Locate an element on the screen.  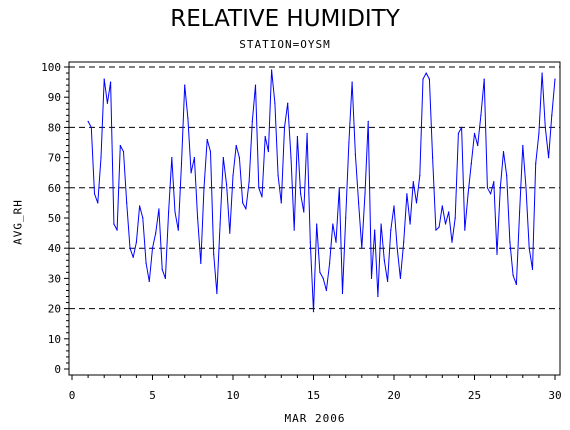
x-tick-label: 20 is located at coordinates (393, 395).